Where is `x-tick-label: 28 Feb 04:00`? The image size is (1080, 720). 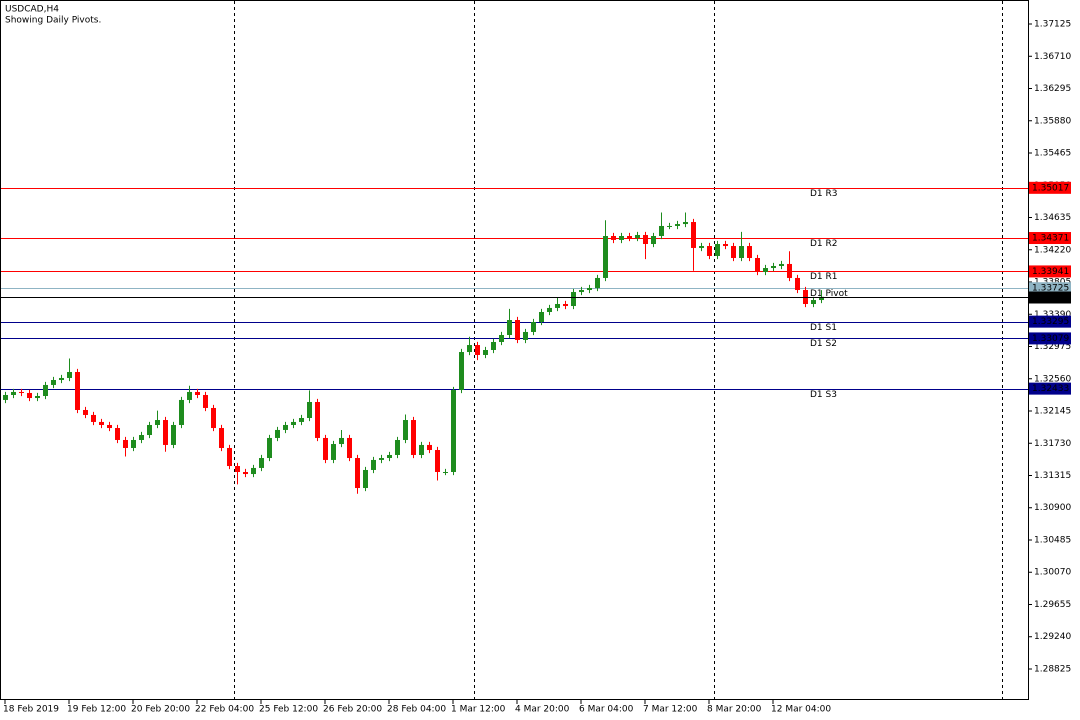
x-tick-label: 28 Feb 04:00 is located at coordinates (416, 710).